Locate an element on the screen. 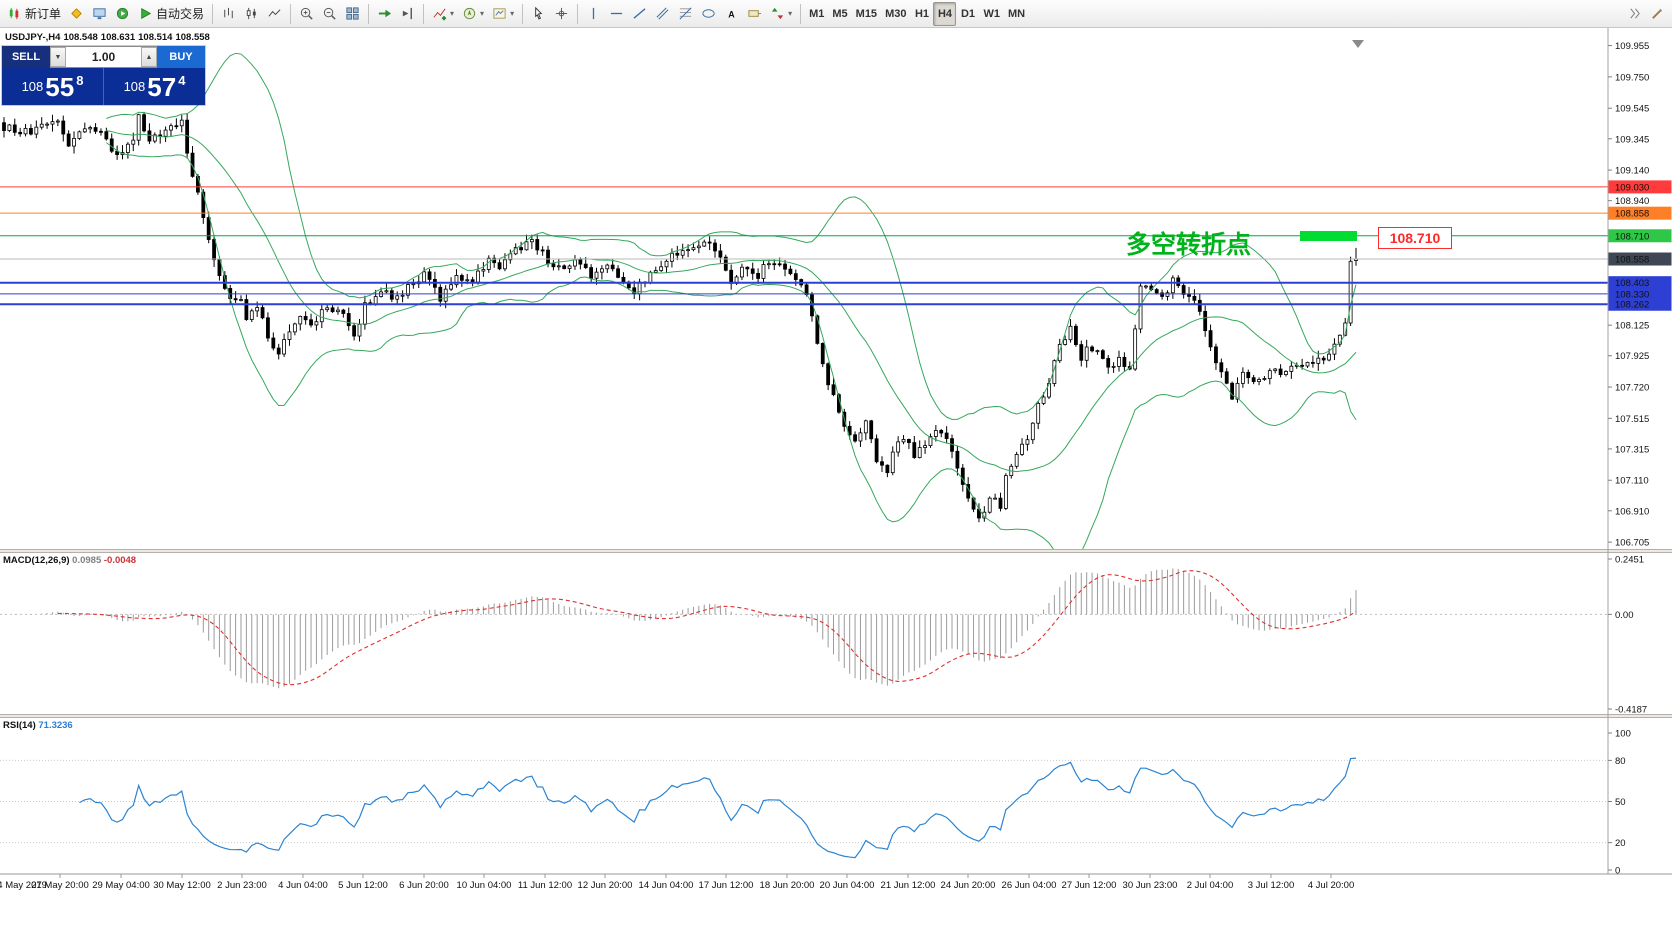  zoomin-icon is located at coordinates (306, 13).